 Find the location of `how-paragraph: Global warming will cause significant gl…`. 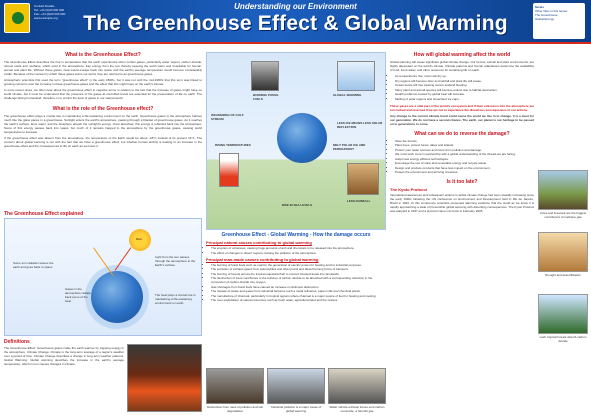

how-paragraph: Global warming will cause significant gl… is located at coordinates (462, 66).